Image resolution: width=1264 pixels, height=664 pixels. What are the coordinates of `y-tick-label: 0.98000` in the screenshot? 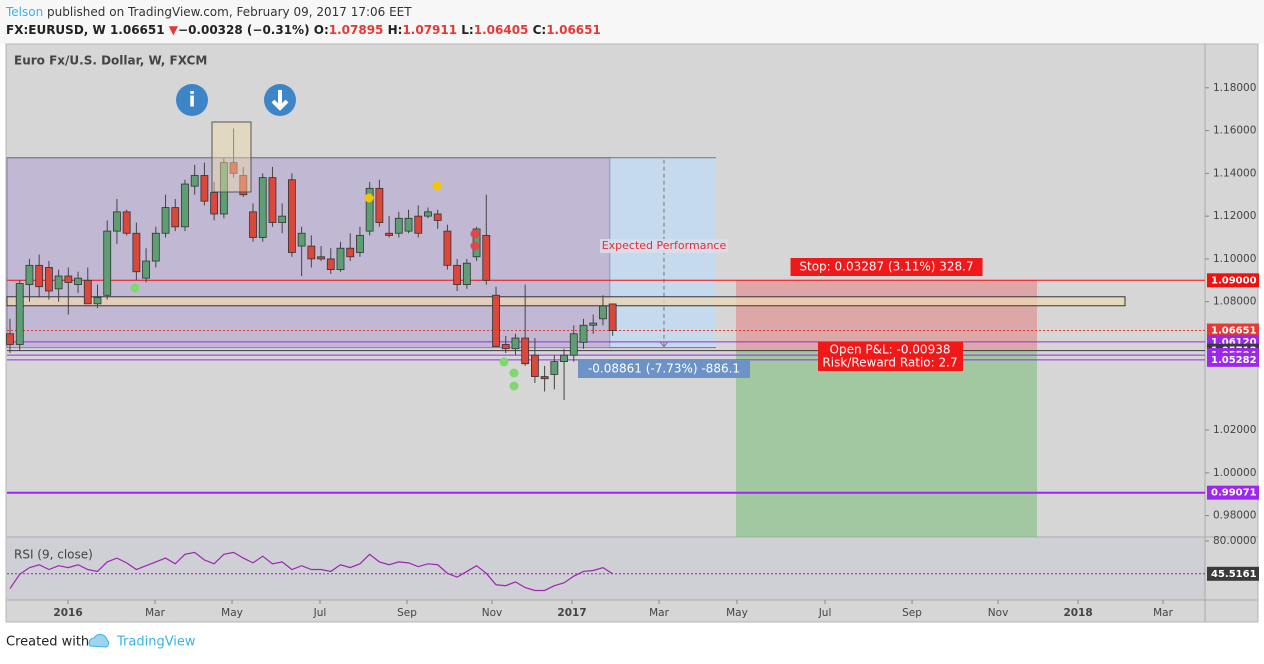 It's located at (1234, 516).